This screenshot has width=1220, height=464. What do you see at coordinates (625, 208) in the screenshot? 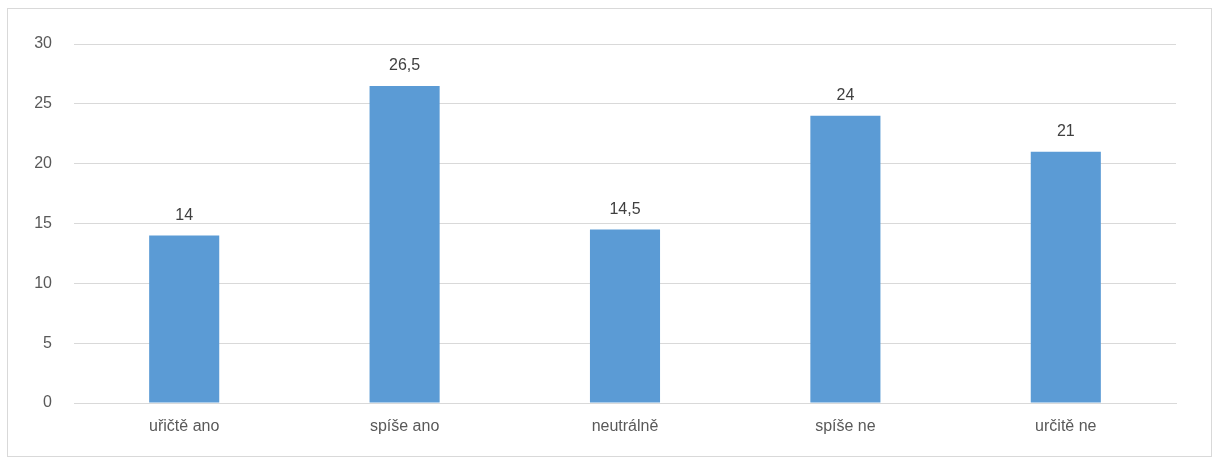
I see `data-label: 14,5` at bounding box center [625, 208].